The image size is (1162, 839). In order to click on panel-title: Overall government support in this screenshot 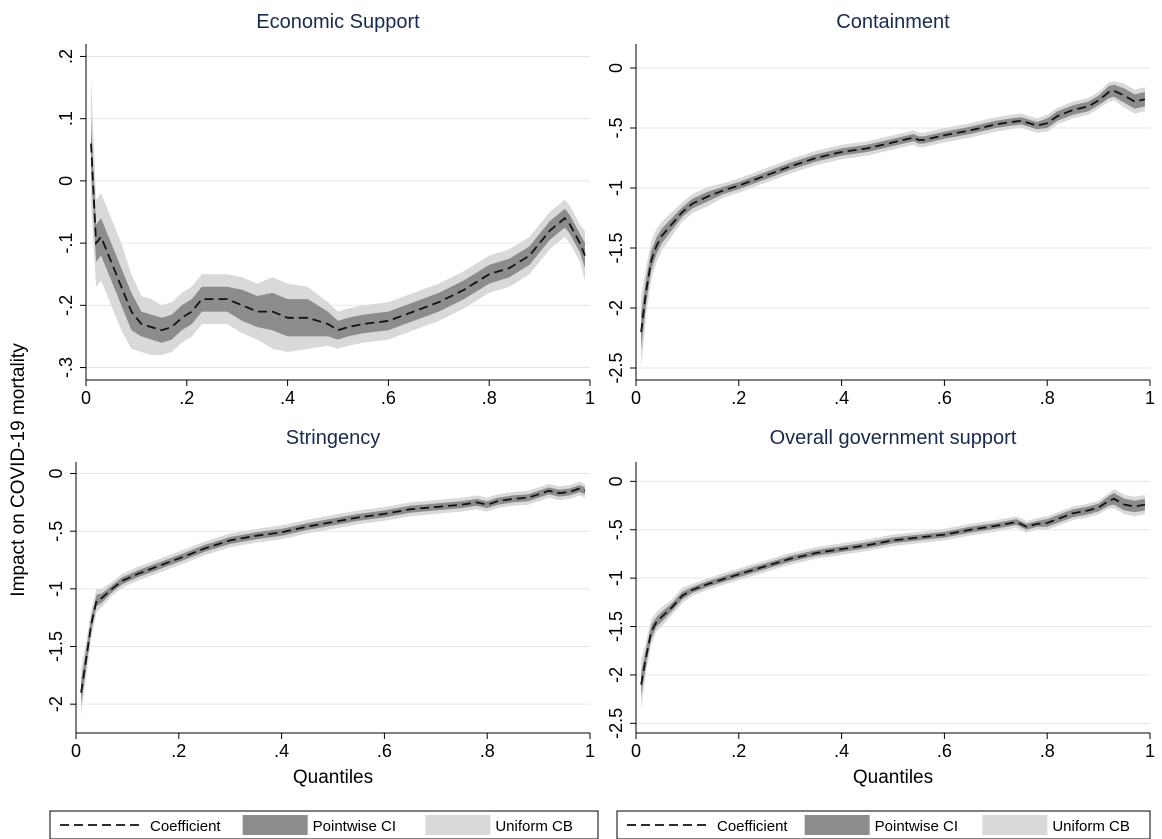, I will do `click(893, 438)`.